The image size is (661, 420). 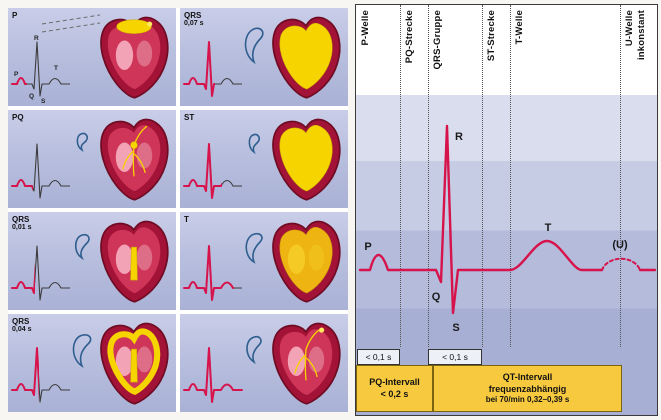 What do you see at coordinates (641, 35) in the screenshot?
I see `column-header-label2: inkonstant` at bounding box center [641, 35].